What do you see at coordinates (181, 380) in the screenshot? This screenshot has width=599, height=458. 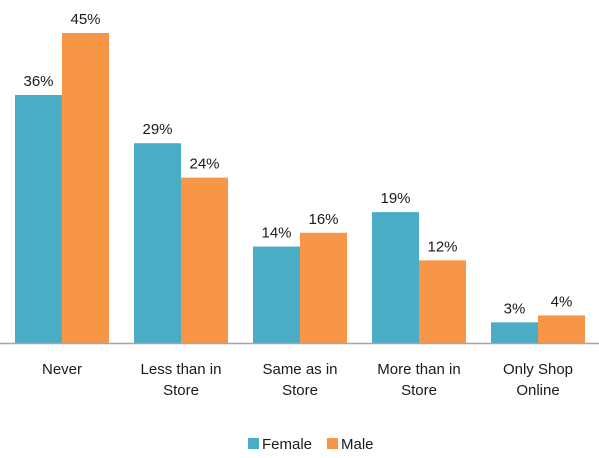 I see `category-label-1: Less than in Store` at bounding box center [181, 380].